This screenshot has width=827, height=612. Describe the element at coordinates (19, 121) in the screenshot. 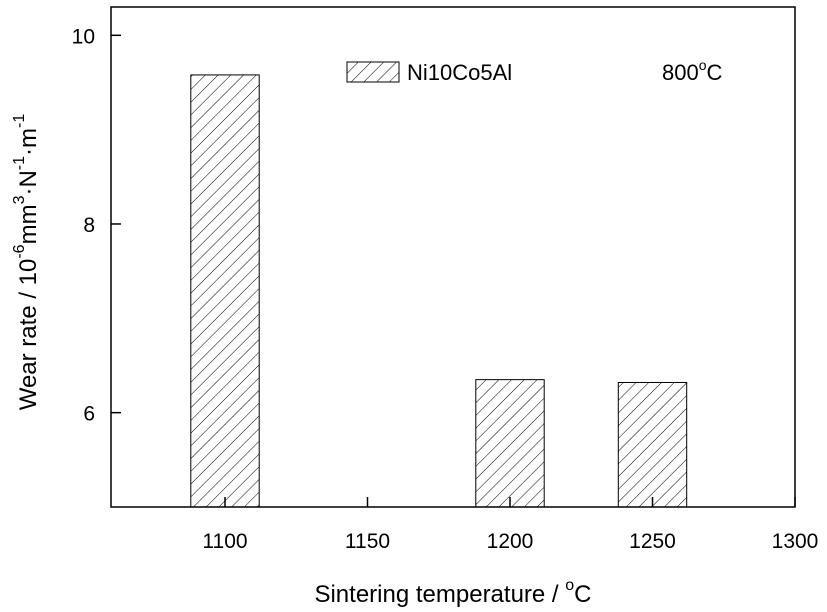

I see `y-axis-title-exp4: -1` at that location.